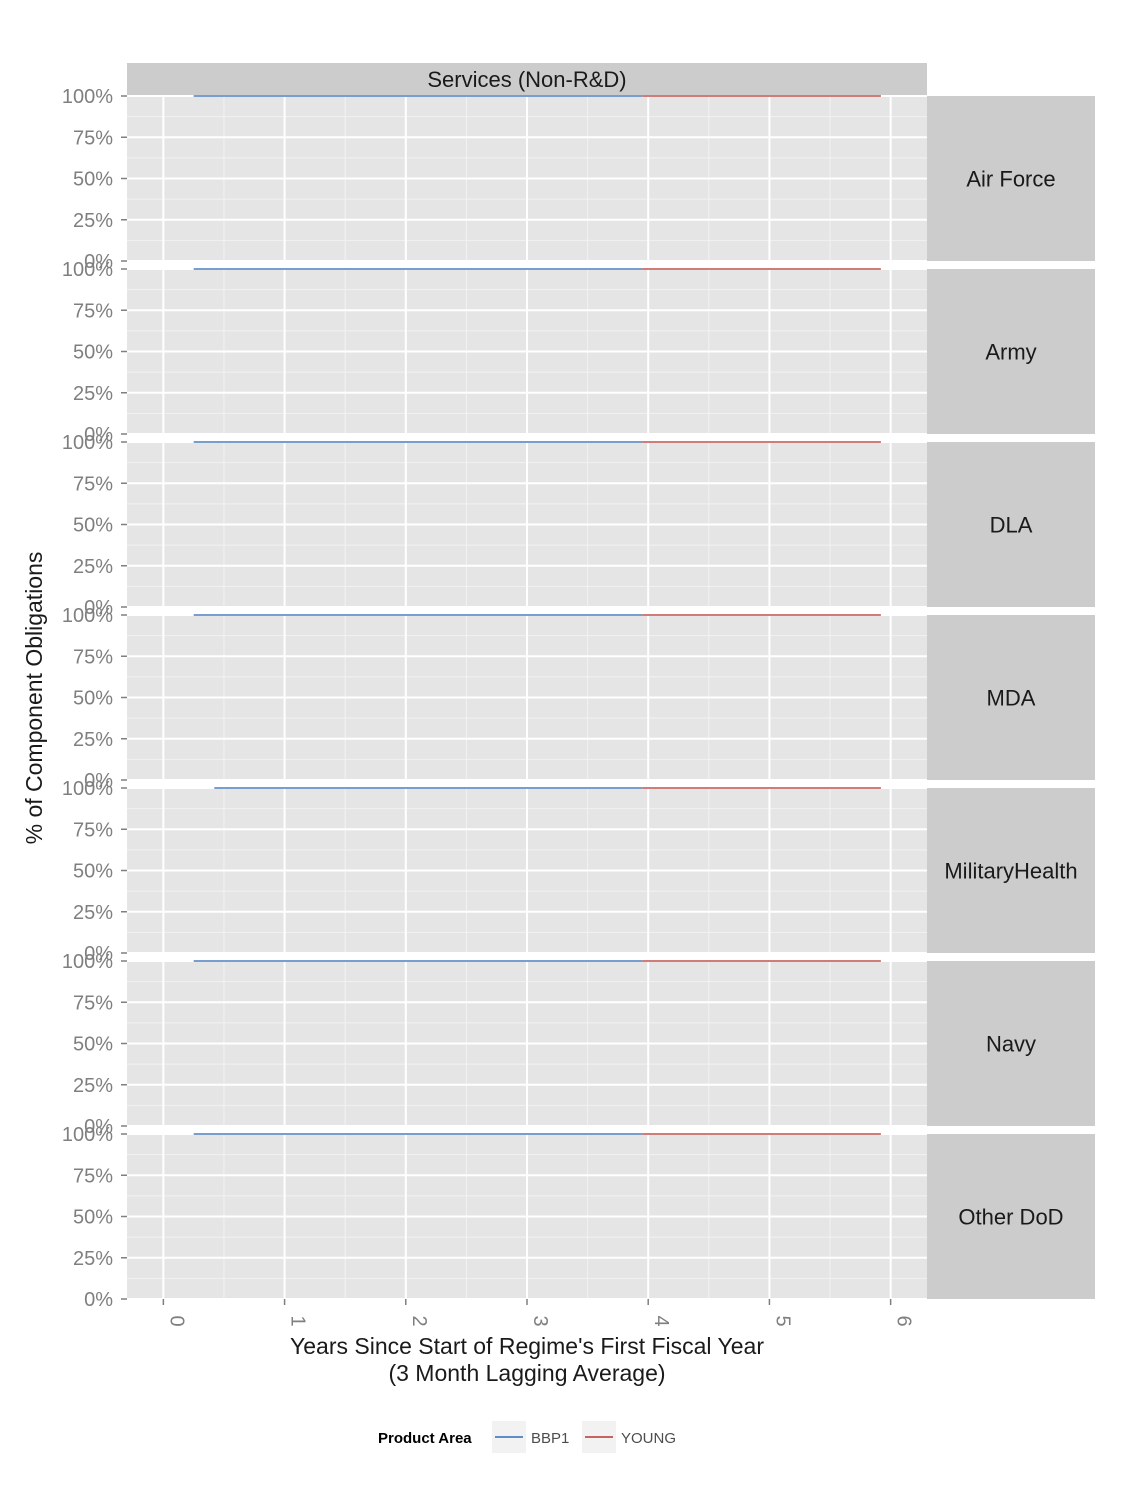 The height and width of the screenshot is (1505, 1125). Describe the element at coordinates (526, 1373) in the screenshot. I see `x-axis-subtitle: (3 Month Lagging Average)` at that location.